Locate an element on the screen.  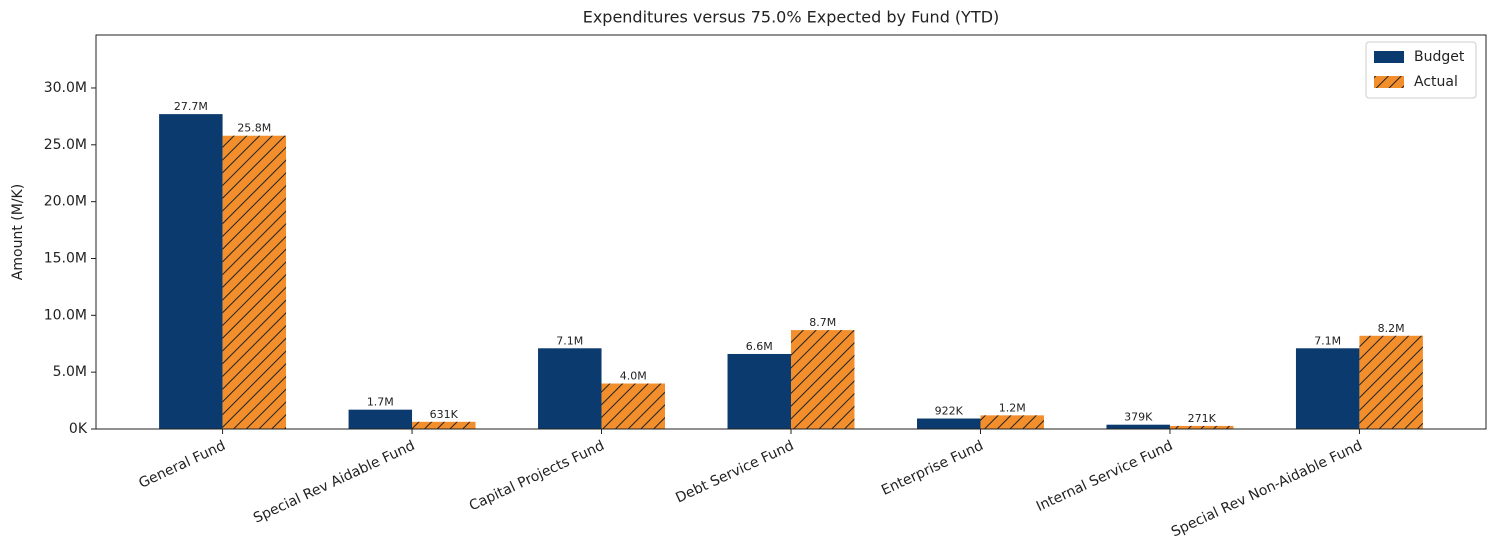
y-tick-label: 0K is located at coordinates (78, 429).